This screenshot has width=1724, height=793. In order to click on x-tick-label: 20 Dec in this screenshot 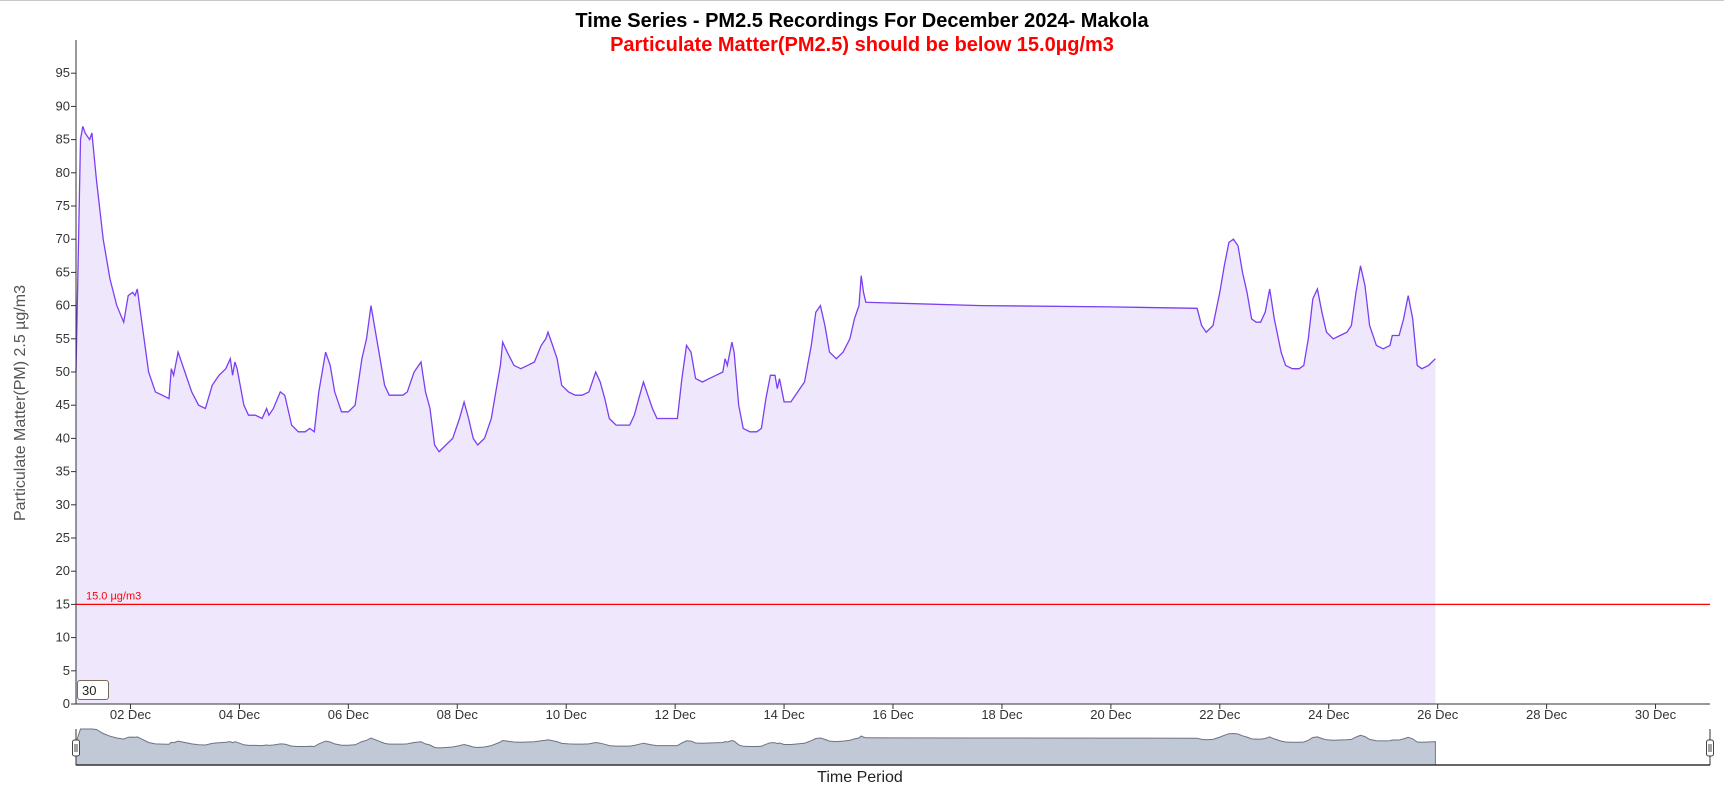, I will do `click(1111, 714)`.